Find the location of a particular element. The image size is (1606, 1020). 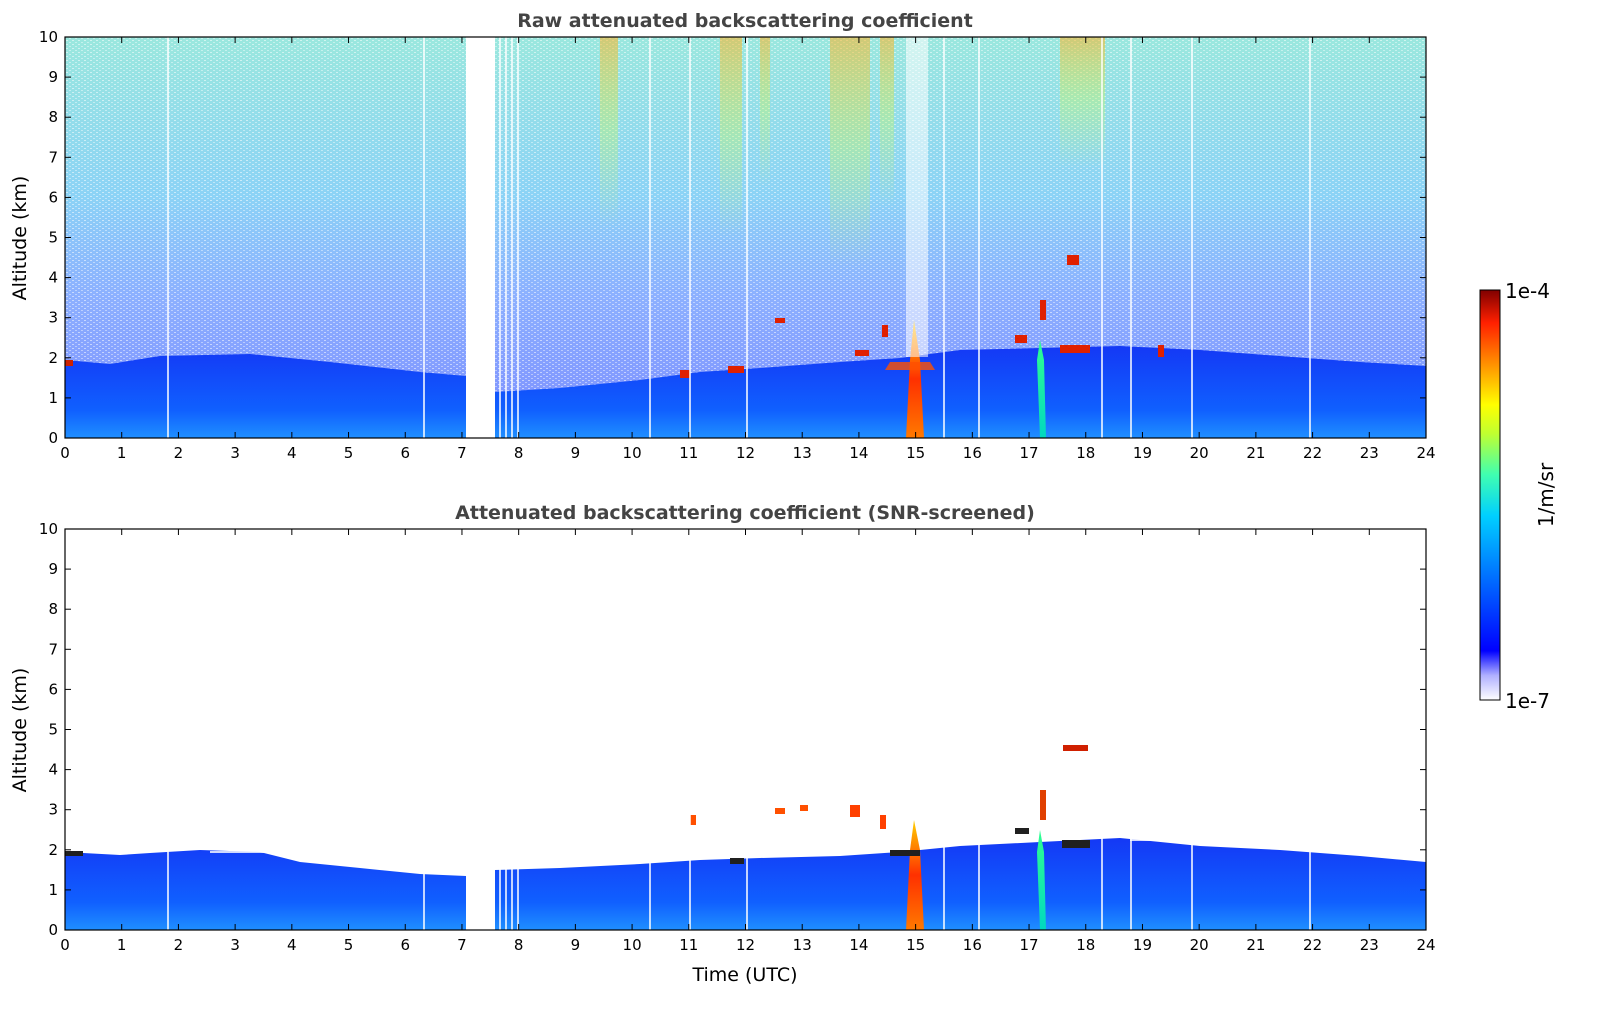

plume-17utc-screened is located at coordinates (1041, 880).